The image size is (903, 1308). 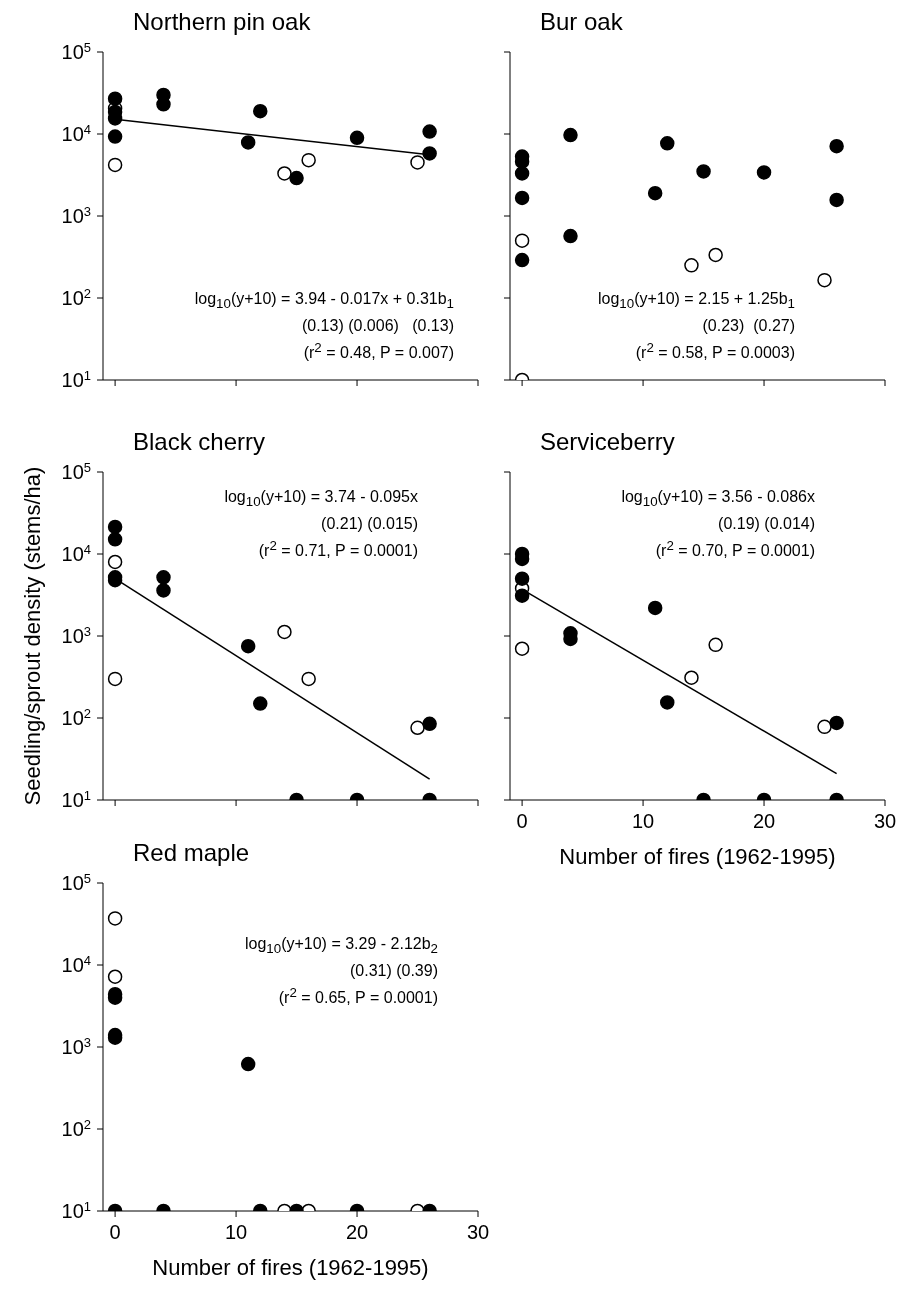 I want to click on annotation: (r$^{2}$ = 0.58, P = 0.0003), so click(x=714, y=351).